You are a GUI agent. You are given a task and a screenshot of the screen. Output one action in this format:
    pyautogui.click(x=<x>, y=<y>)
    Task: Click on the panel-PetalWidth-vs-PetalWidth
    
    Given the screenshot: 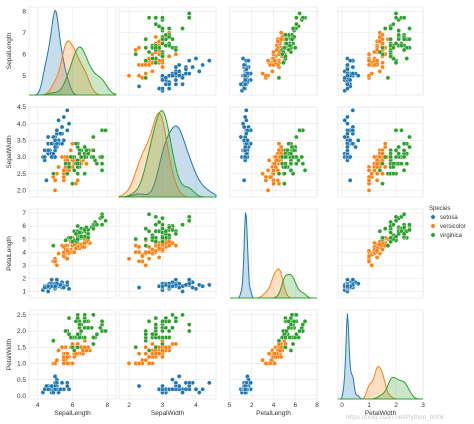 What is the action you would take?
    pyautogui.click(x=380, y=354)
    